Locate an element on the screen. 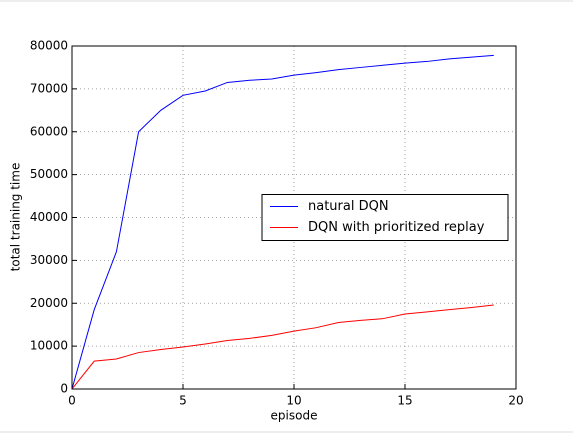 The image size is (573, 436). y-tick-label: 40000 is located at coordinates (49, 217).